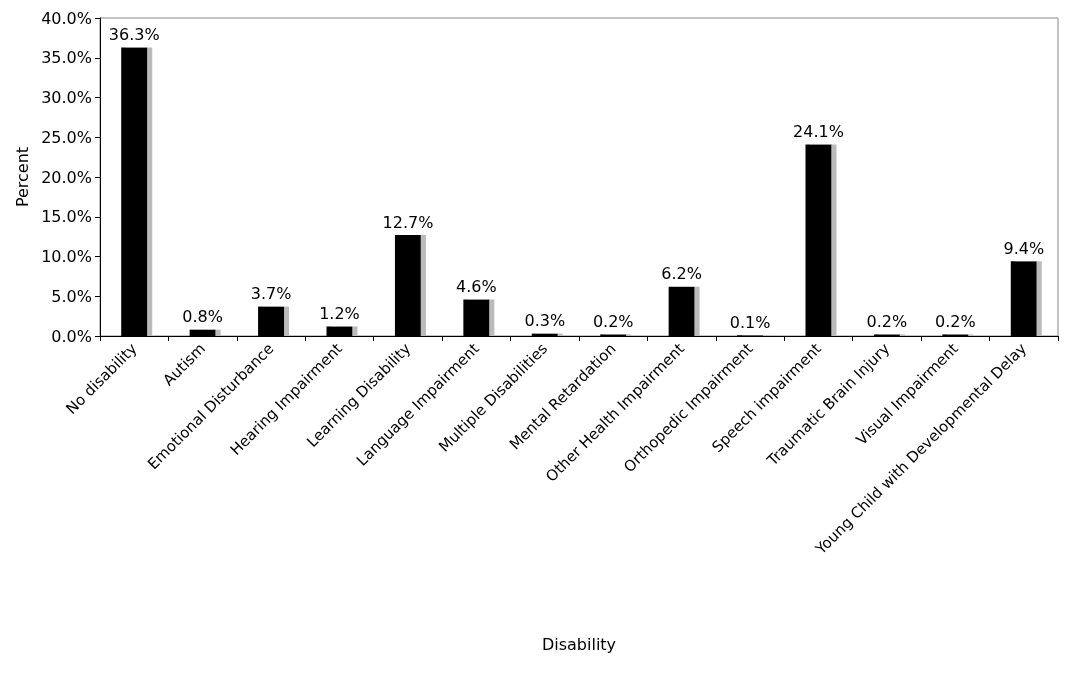 The image size is (1070, 685). Describe the element at coordinates (545, 321) in the screenshot. I see `data-label: 0.3%` at that location.